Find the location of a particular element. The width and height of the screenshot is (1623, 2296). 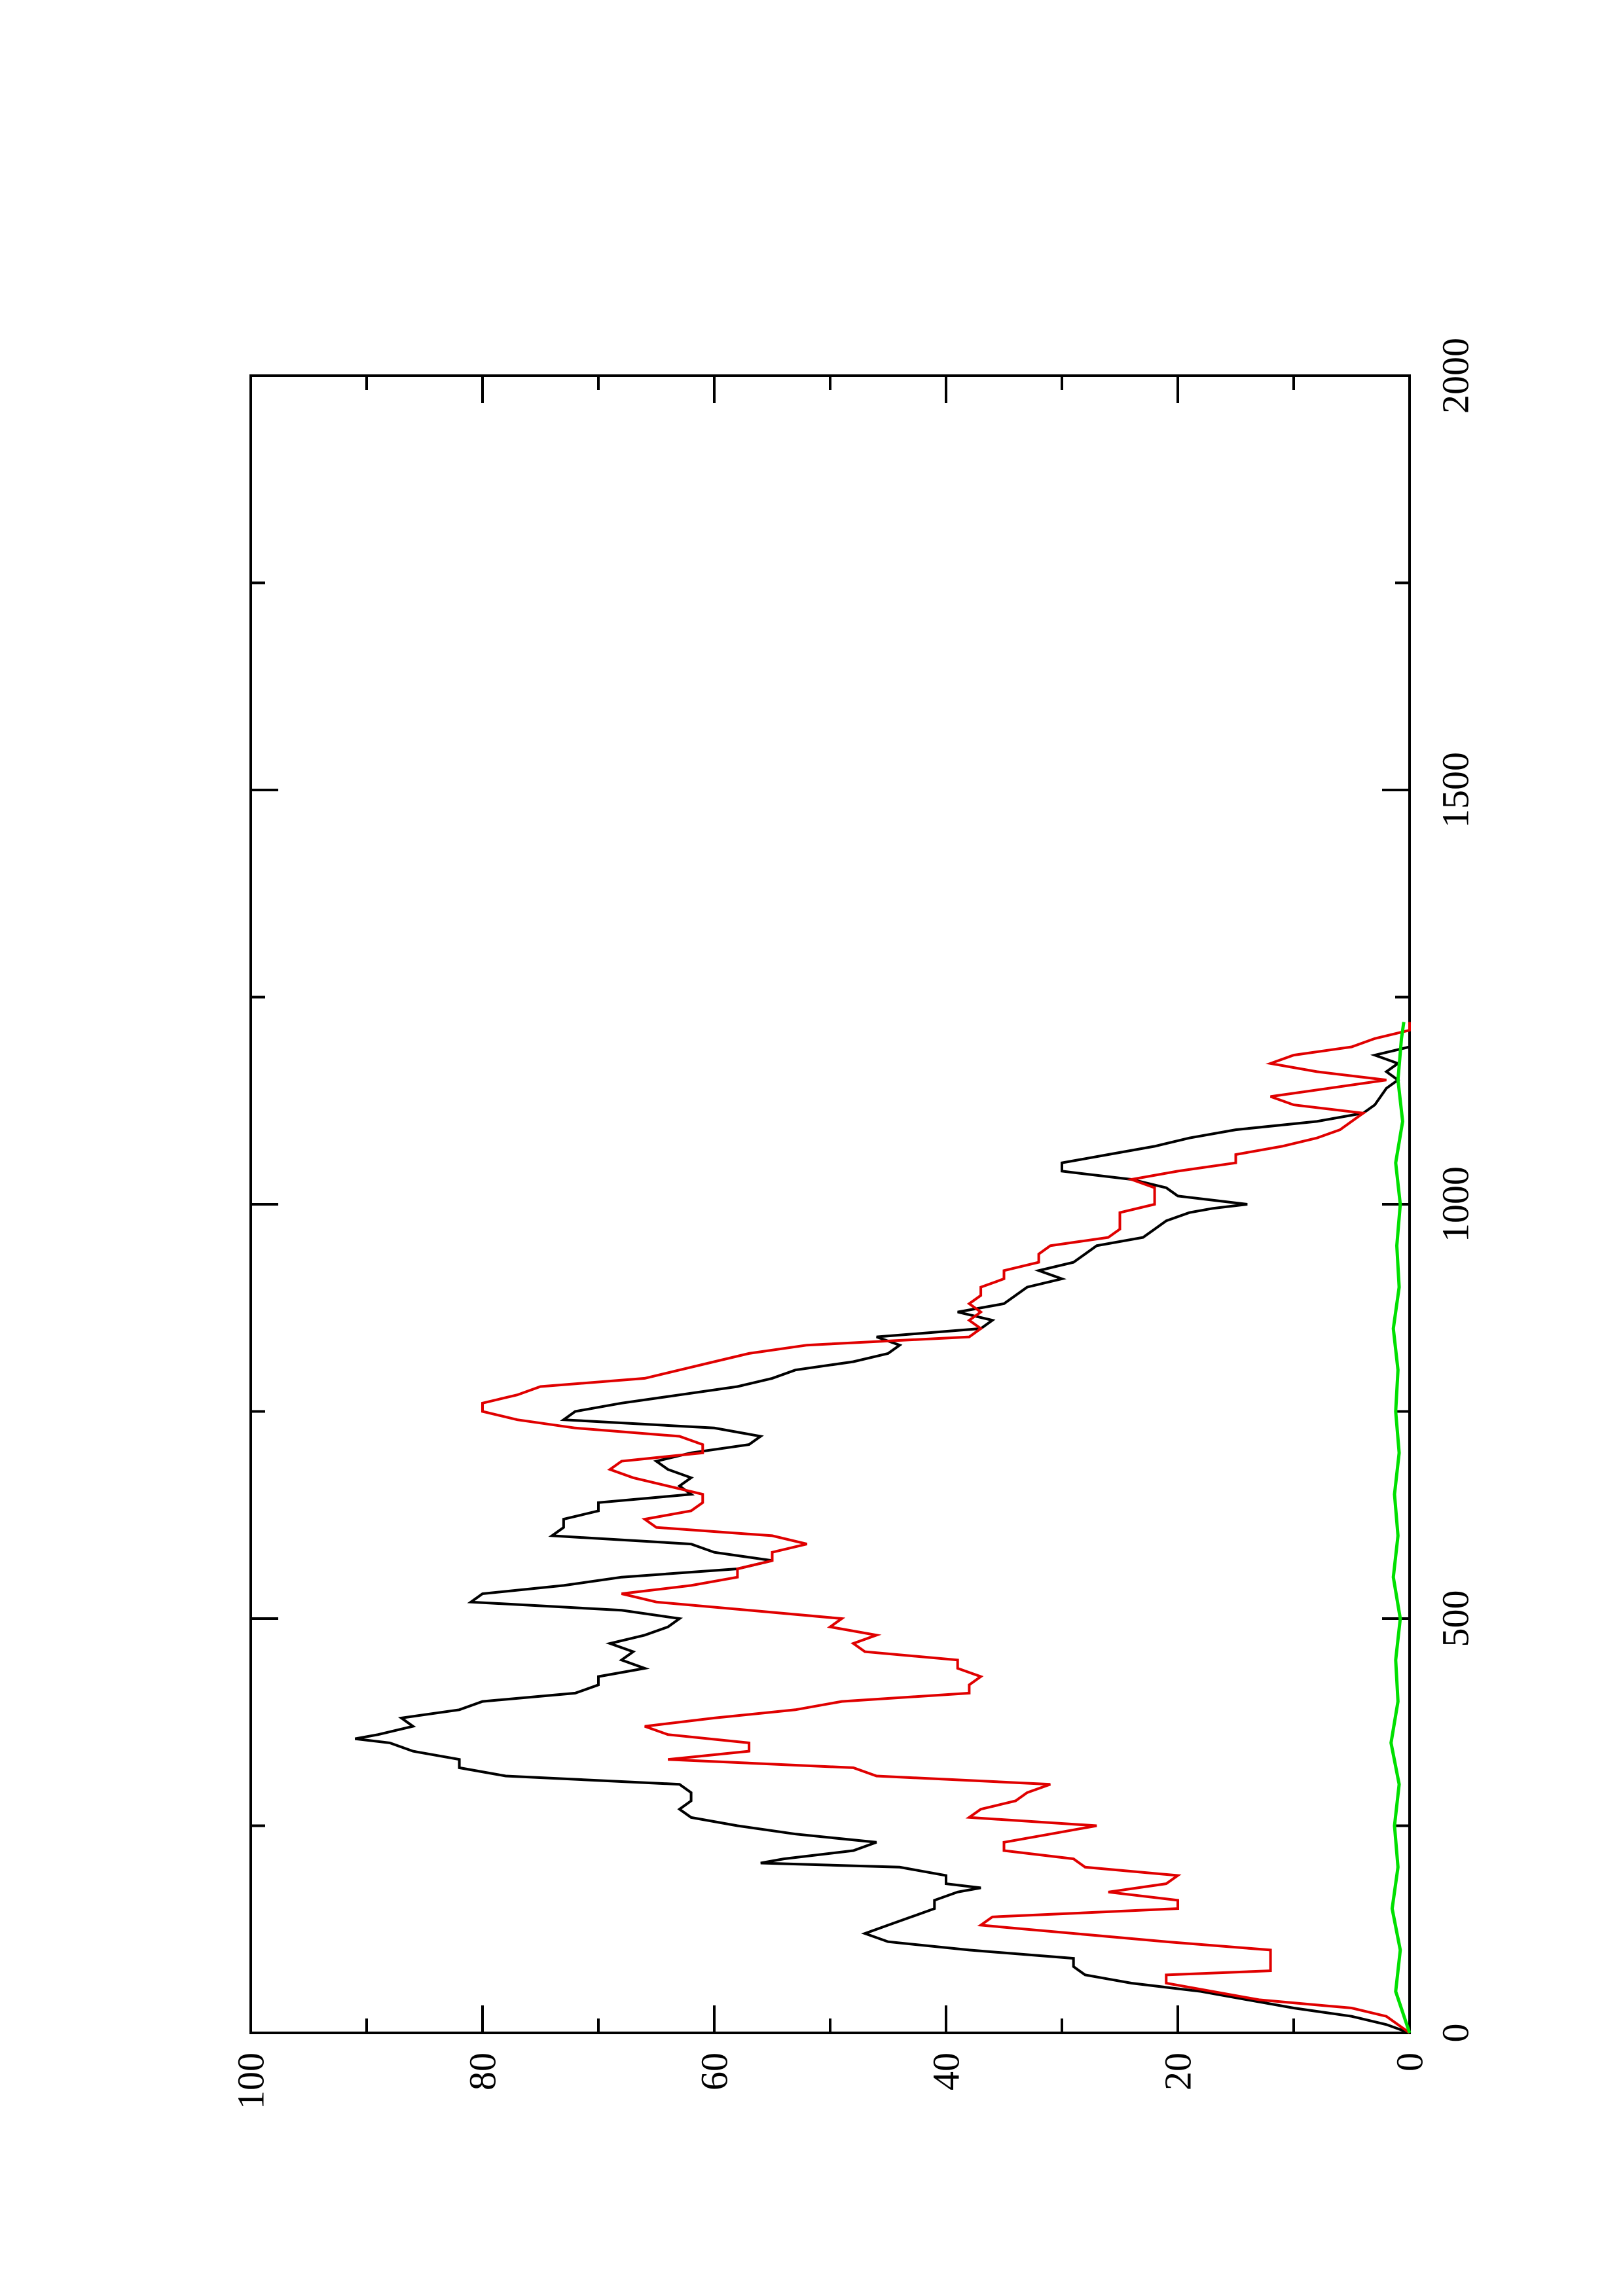

y-tick-label: 0 is located at coordinates (1410, 2062).